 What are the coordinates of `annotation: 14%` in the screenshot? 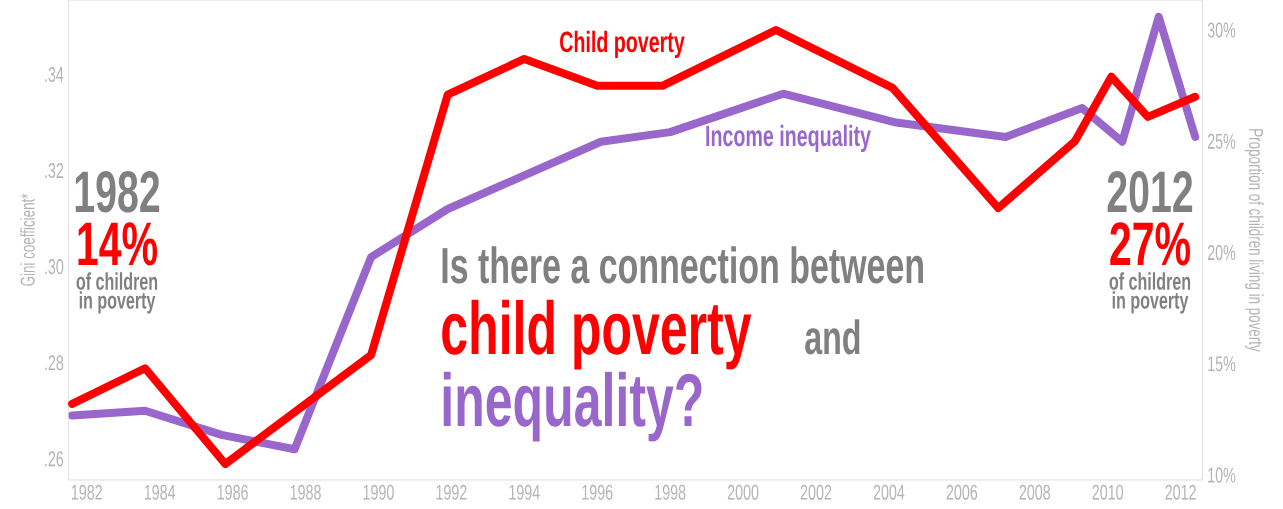 It's located at (118, 244).